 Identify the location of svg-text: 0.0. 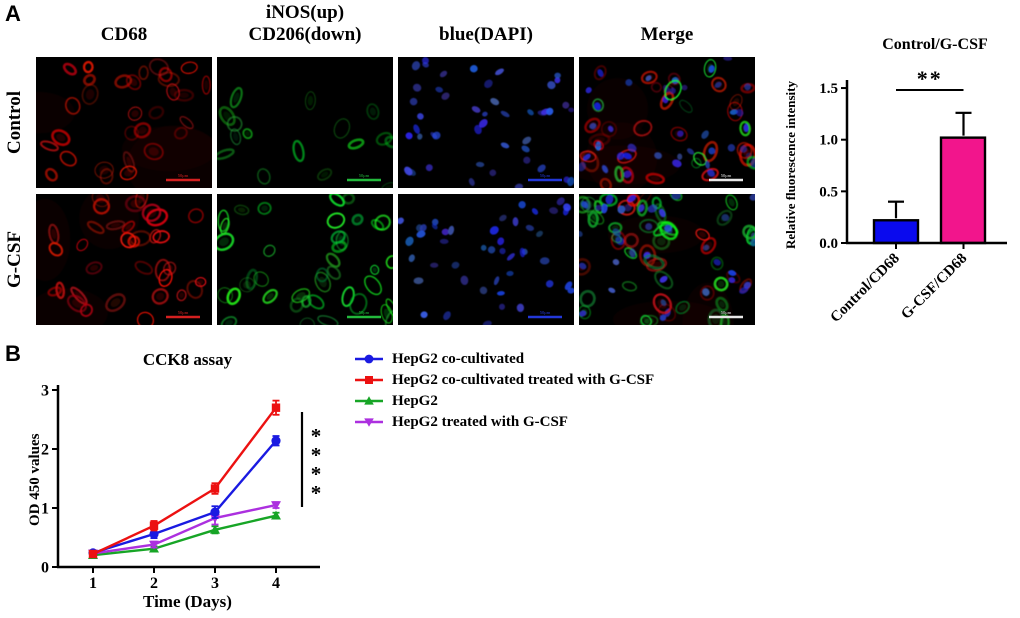
(828, 244).